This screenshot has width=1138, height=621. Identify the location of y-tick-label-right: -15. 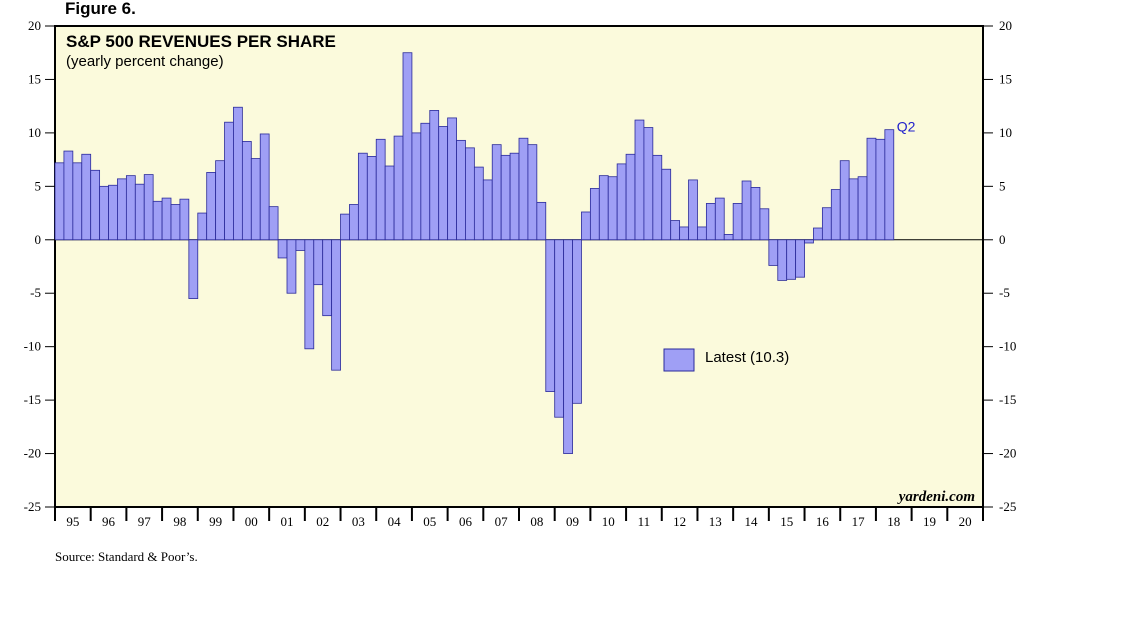
(1007, 399).